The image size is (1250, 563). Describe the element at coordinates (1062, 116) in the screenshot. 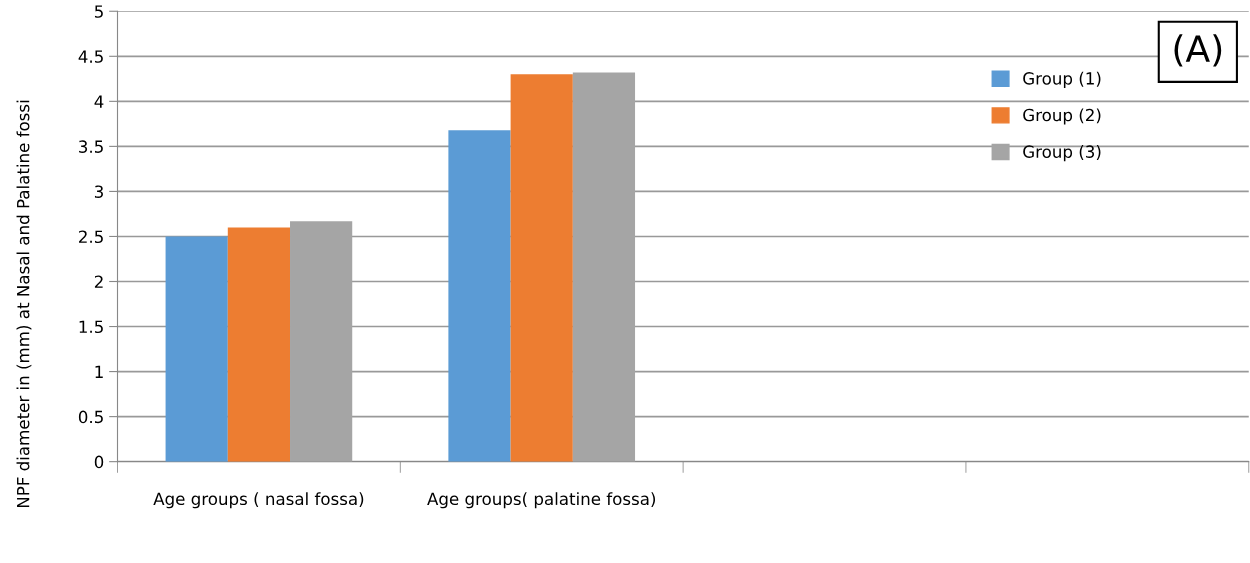

I see `legend-label: Group (2)` at that location.